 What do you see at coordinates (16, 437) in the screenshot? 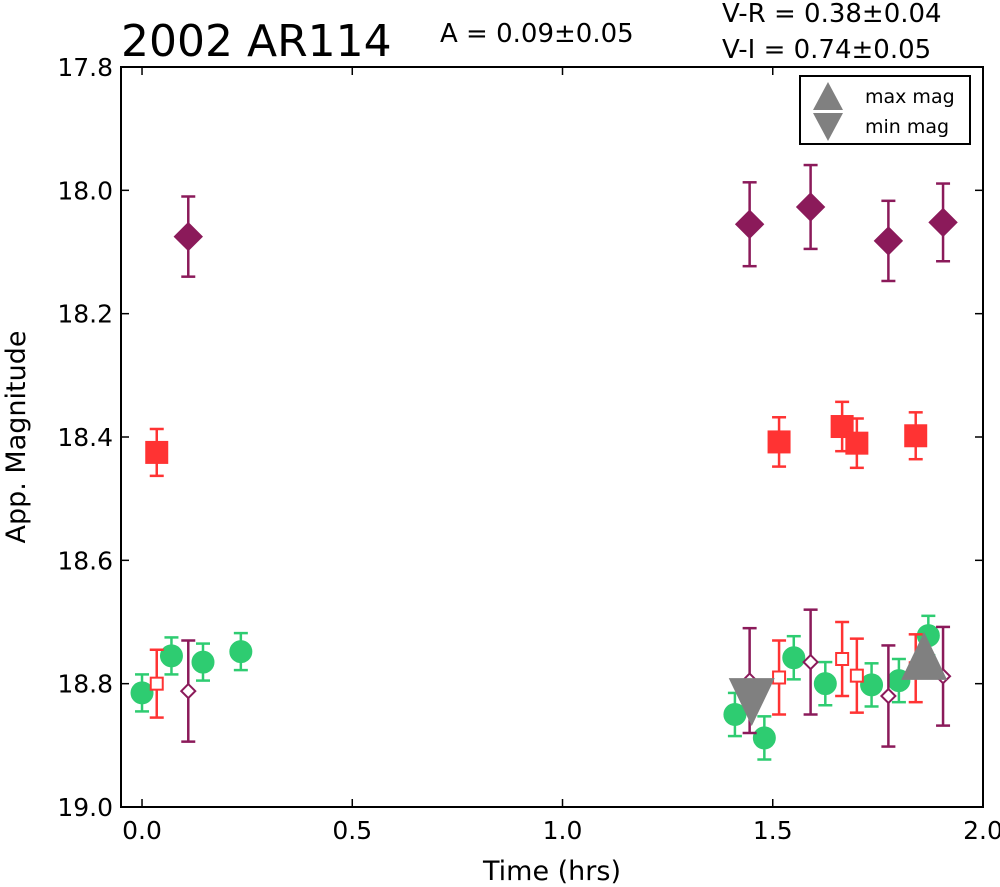
I see `y-axis-label: App. Magnitude` at bounding box center [16, 437].